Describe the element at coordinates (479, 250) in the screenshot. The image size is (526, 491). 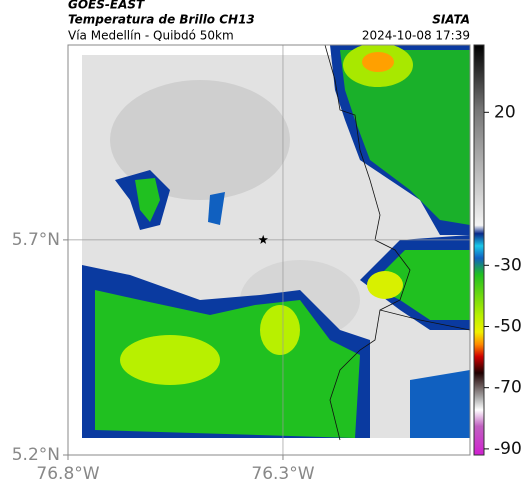
I see `colorbar` at that location.